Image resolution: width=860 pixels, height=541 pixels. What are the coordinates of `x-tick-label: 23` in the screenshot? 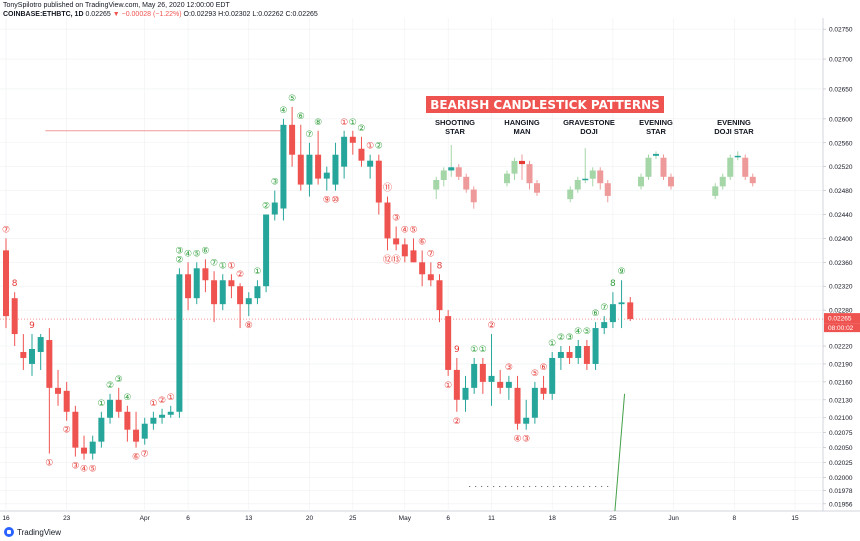 It's located at (67, 518).